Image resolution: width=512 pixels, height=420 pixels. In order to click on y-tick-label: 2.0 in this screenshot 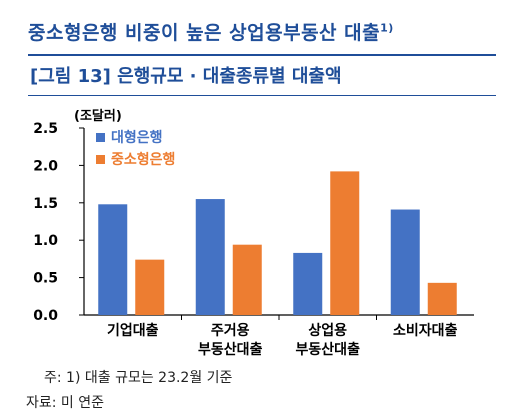, I will do `click(45, 166)`.